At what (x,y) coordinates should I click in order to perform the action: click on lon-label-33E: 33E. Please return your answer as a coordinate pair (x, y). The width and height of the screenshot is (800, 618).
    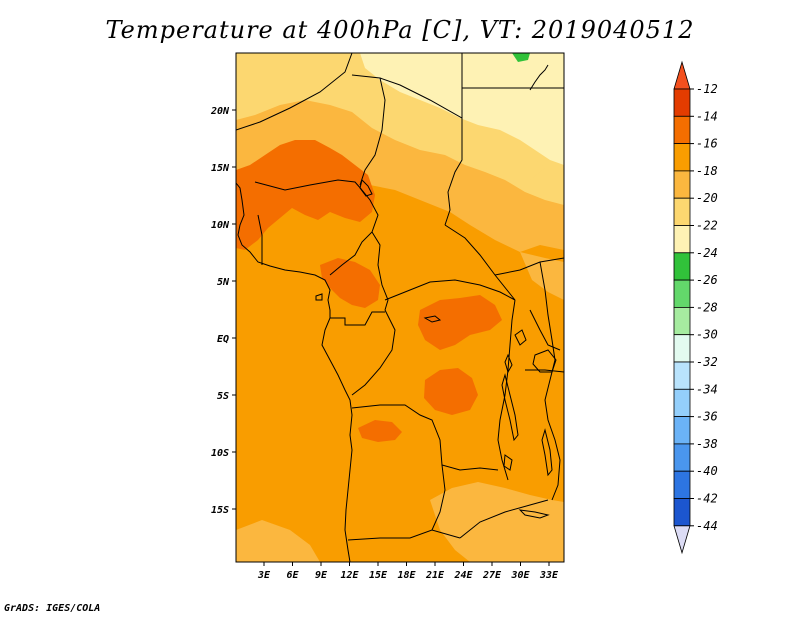
    Looking at the image, I should click on (549, 575).